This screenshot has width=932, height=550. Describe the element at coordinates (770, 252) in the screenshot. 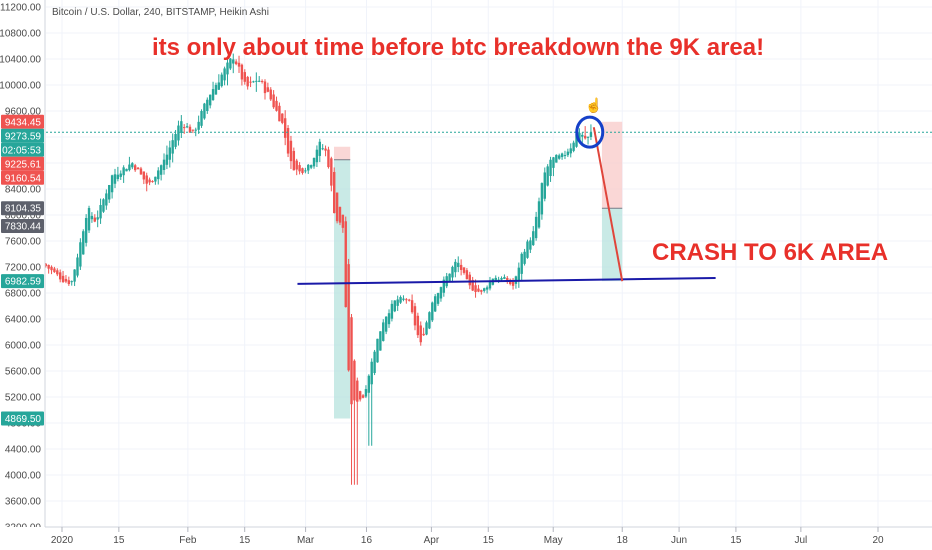

I see `crash-annotation: CRASH TO 6K AREA` at that location.